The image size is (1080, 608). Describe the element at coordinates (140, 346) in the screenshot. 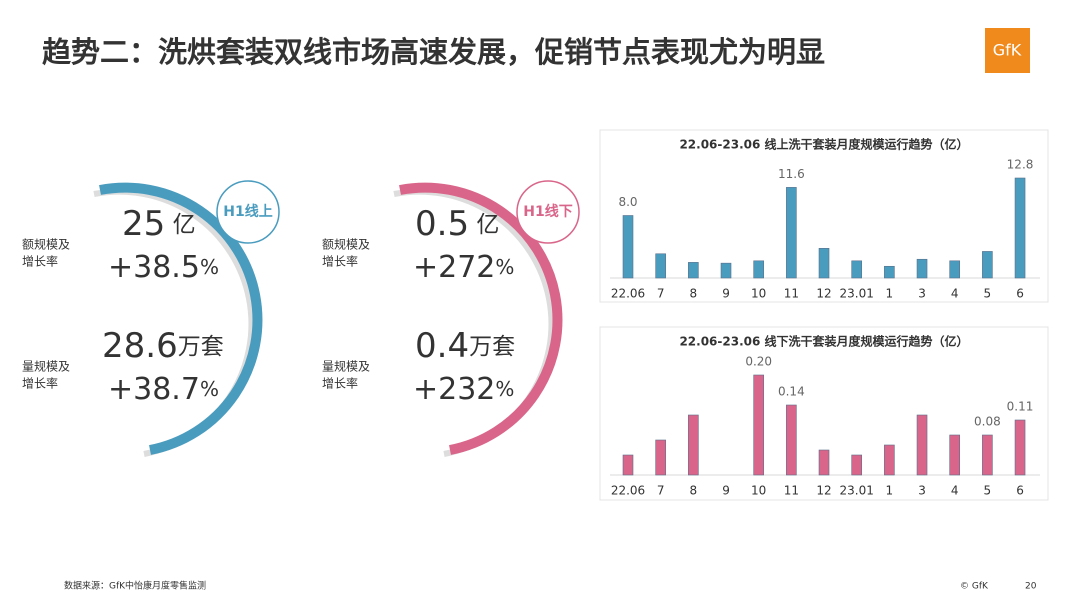

I see `kpi-value: 28.6` at that location.